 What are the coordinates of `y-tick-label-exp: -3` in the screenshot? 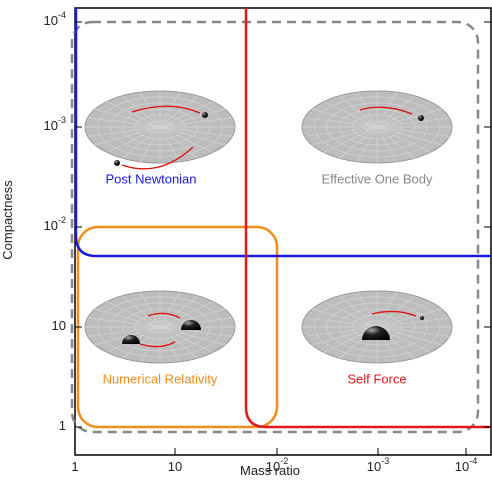 It's located at (62, 120).